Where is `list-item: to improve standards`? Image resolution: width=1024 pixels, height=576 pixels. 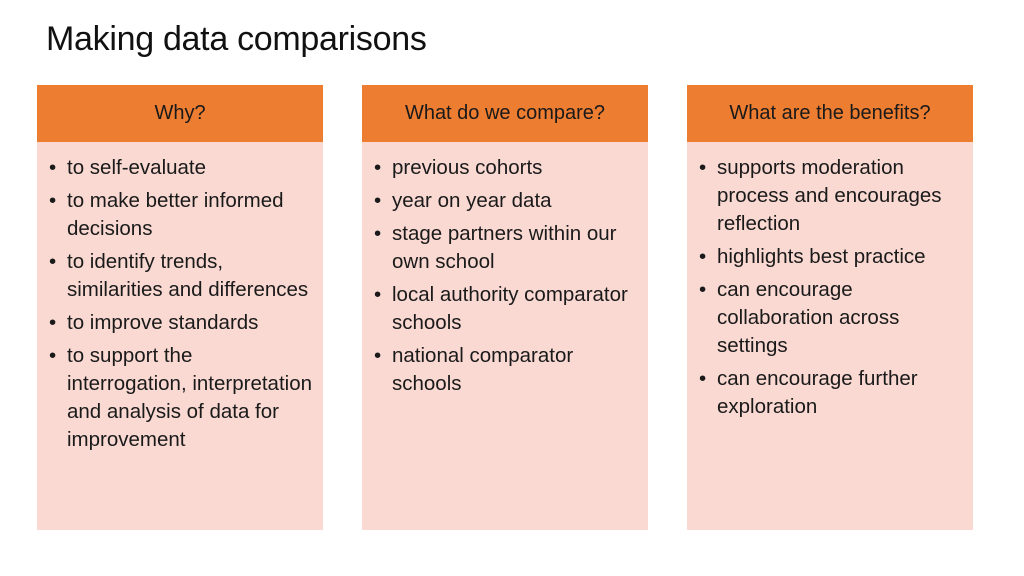
list-item: to improve standards is located at coordinates (180, 323).